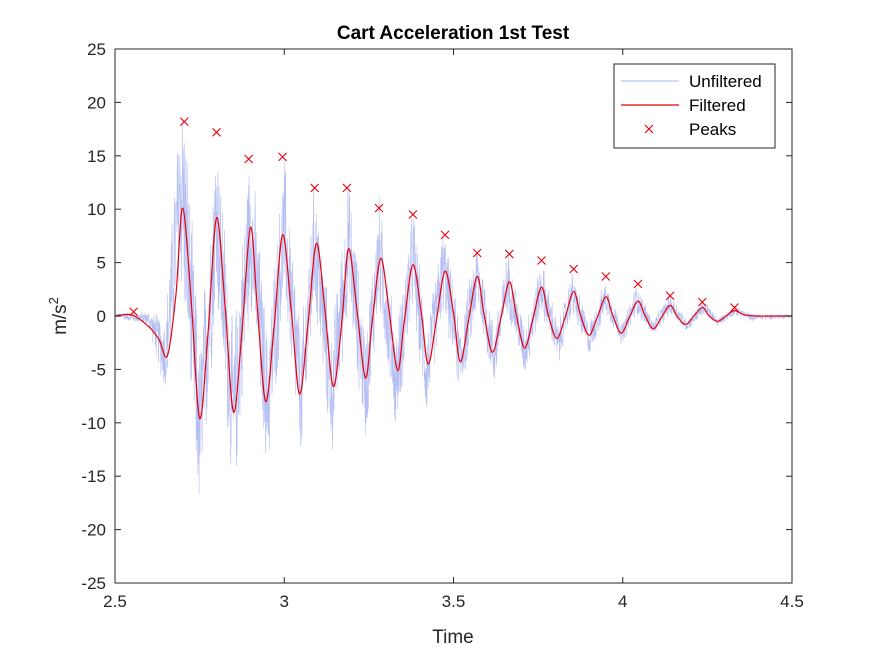 This screenshot has height=661, width=875. Describe the element at coordinates (101, 263) in the screenshot. I see `y-tick-label: 5` at that location.